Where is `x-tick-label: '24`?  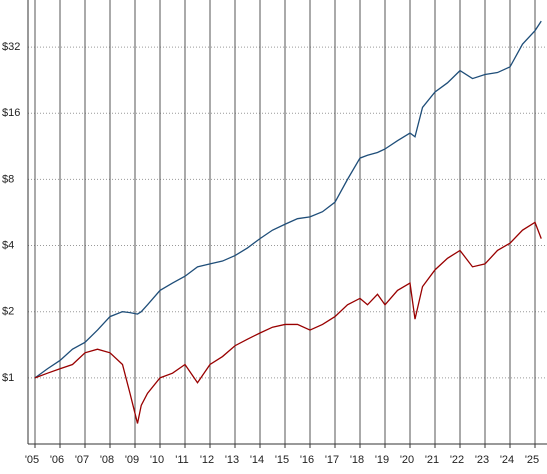 x-tick-label: '24 is located at coordinates (507, 460).